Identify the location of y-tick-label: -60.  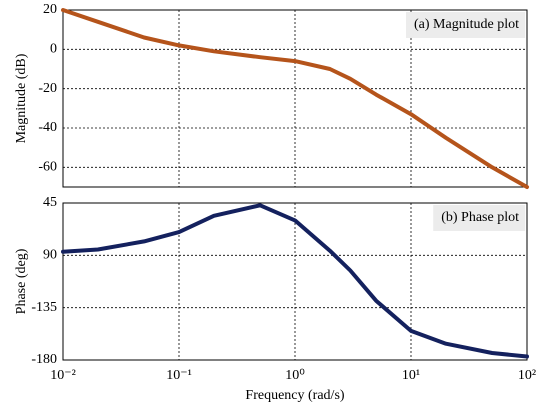
(47, 167).